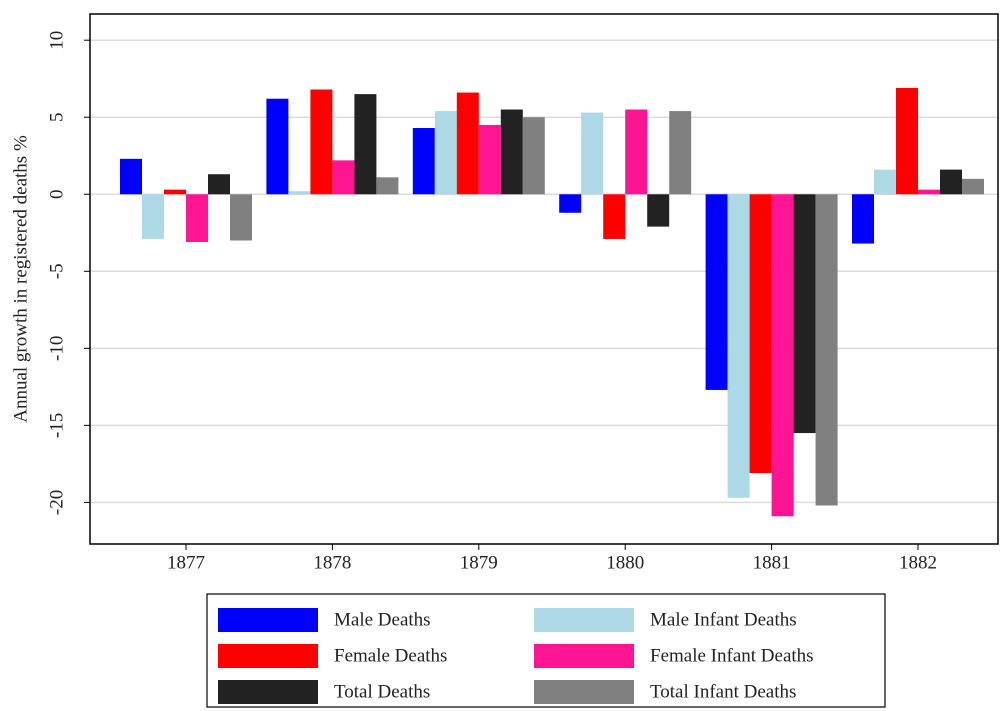  What do you see at coordinates (479, 562) in the screenshot?
I see `x-tick-label: 1879` at bounding box center [479, 562].